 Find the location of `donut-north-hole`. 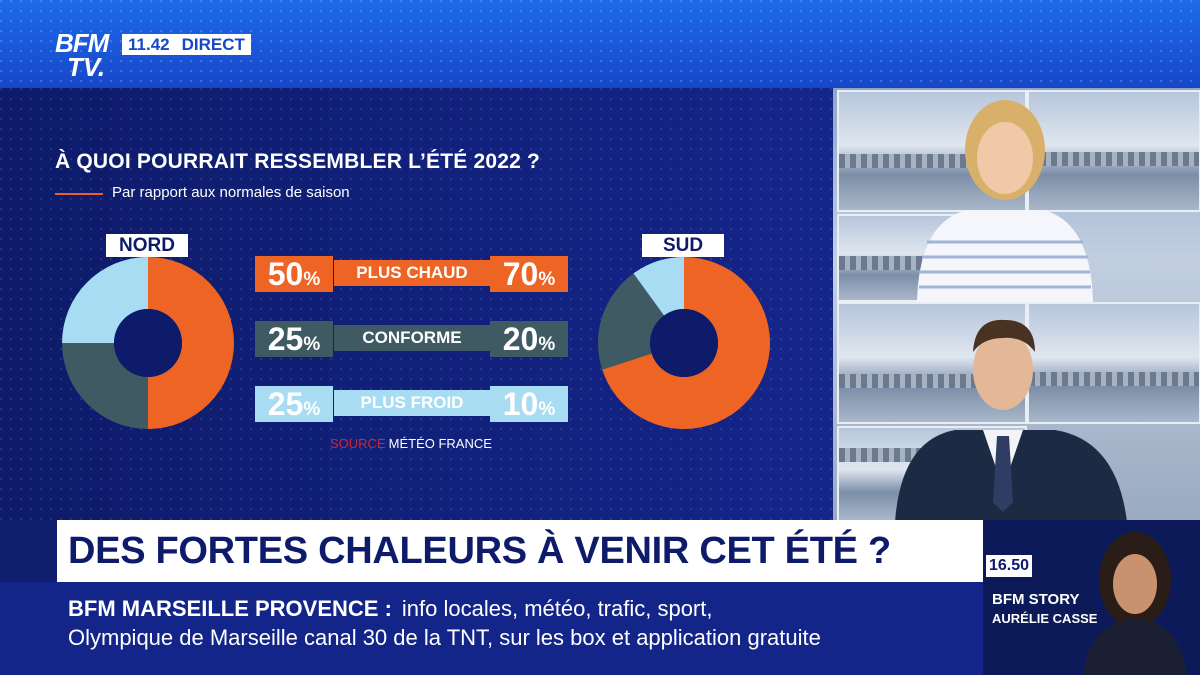

donut-north-hole is located at coordinates (148, 343).